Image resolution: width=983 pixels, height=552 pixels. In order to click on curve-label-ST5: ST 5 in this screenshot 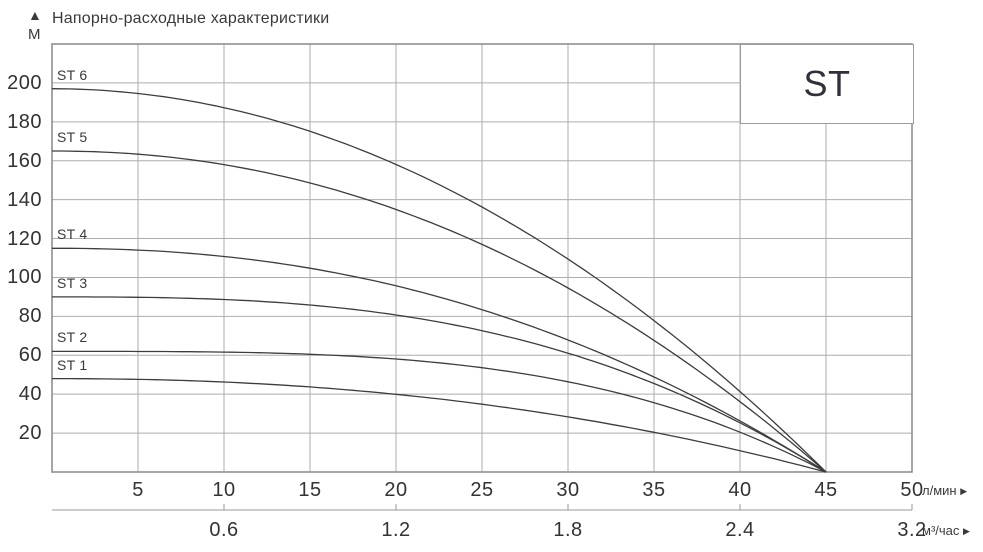, I will do `click(72, 137)`.